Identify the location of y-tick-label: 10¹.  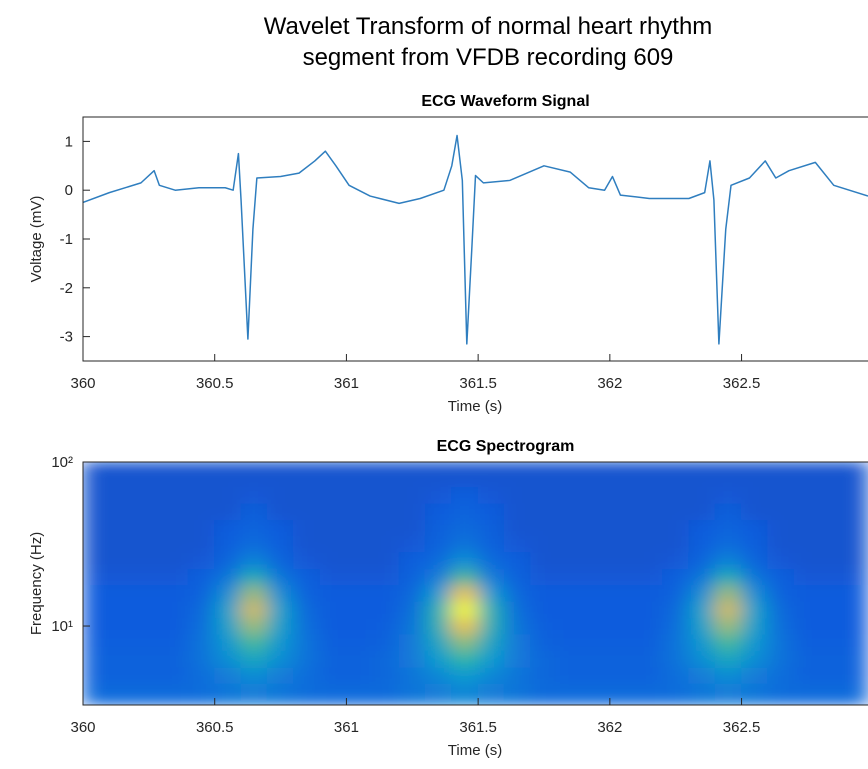
(62, 626).